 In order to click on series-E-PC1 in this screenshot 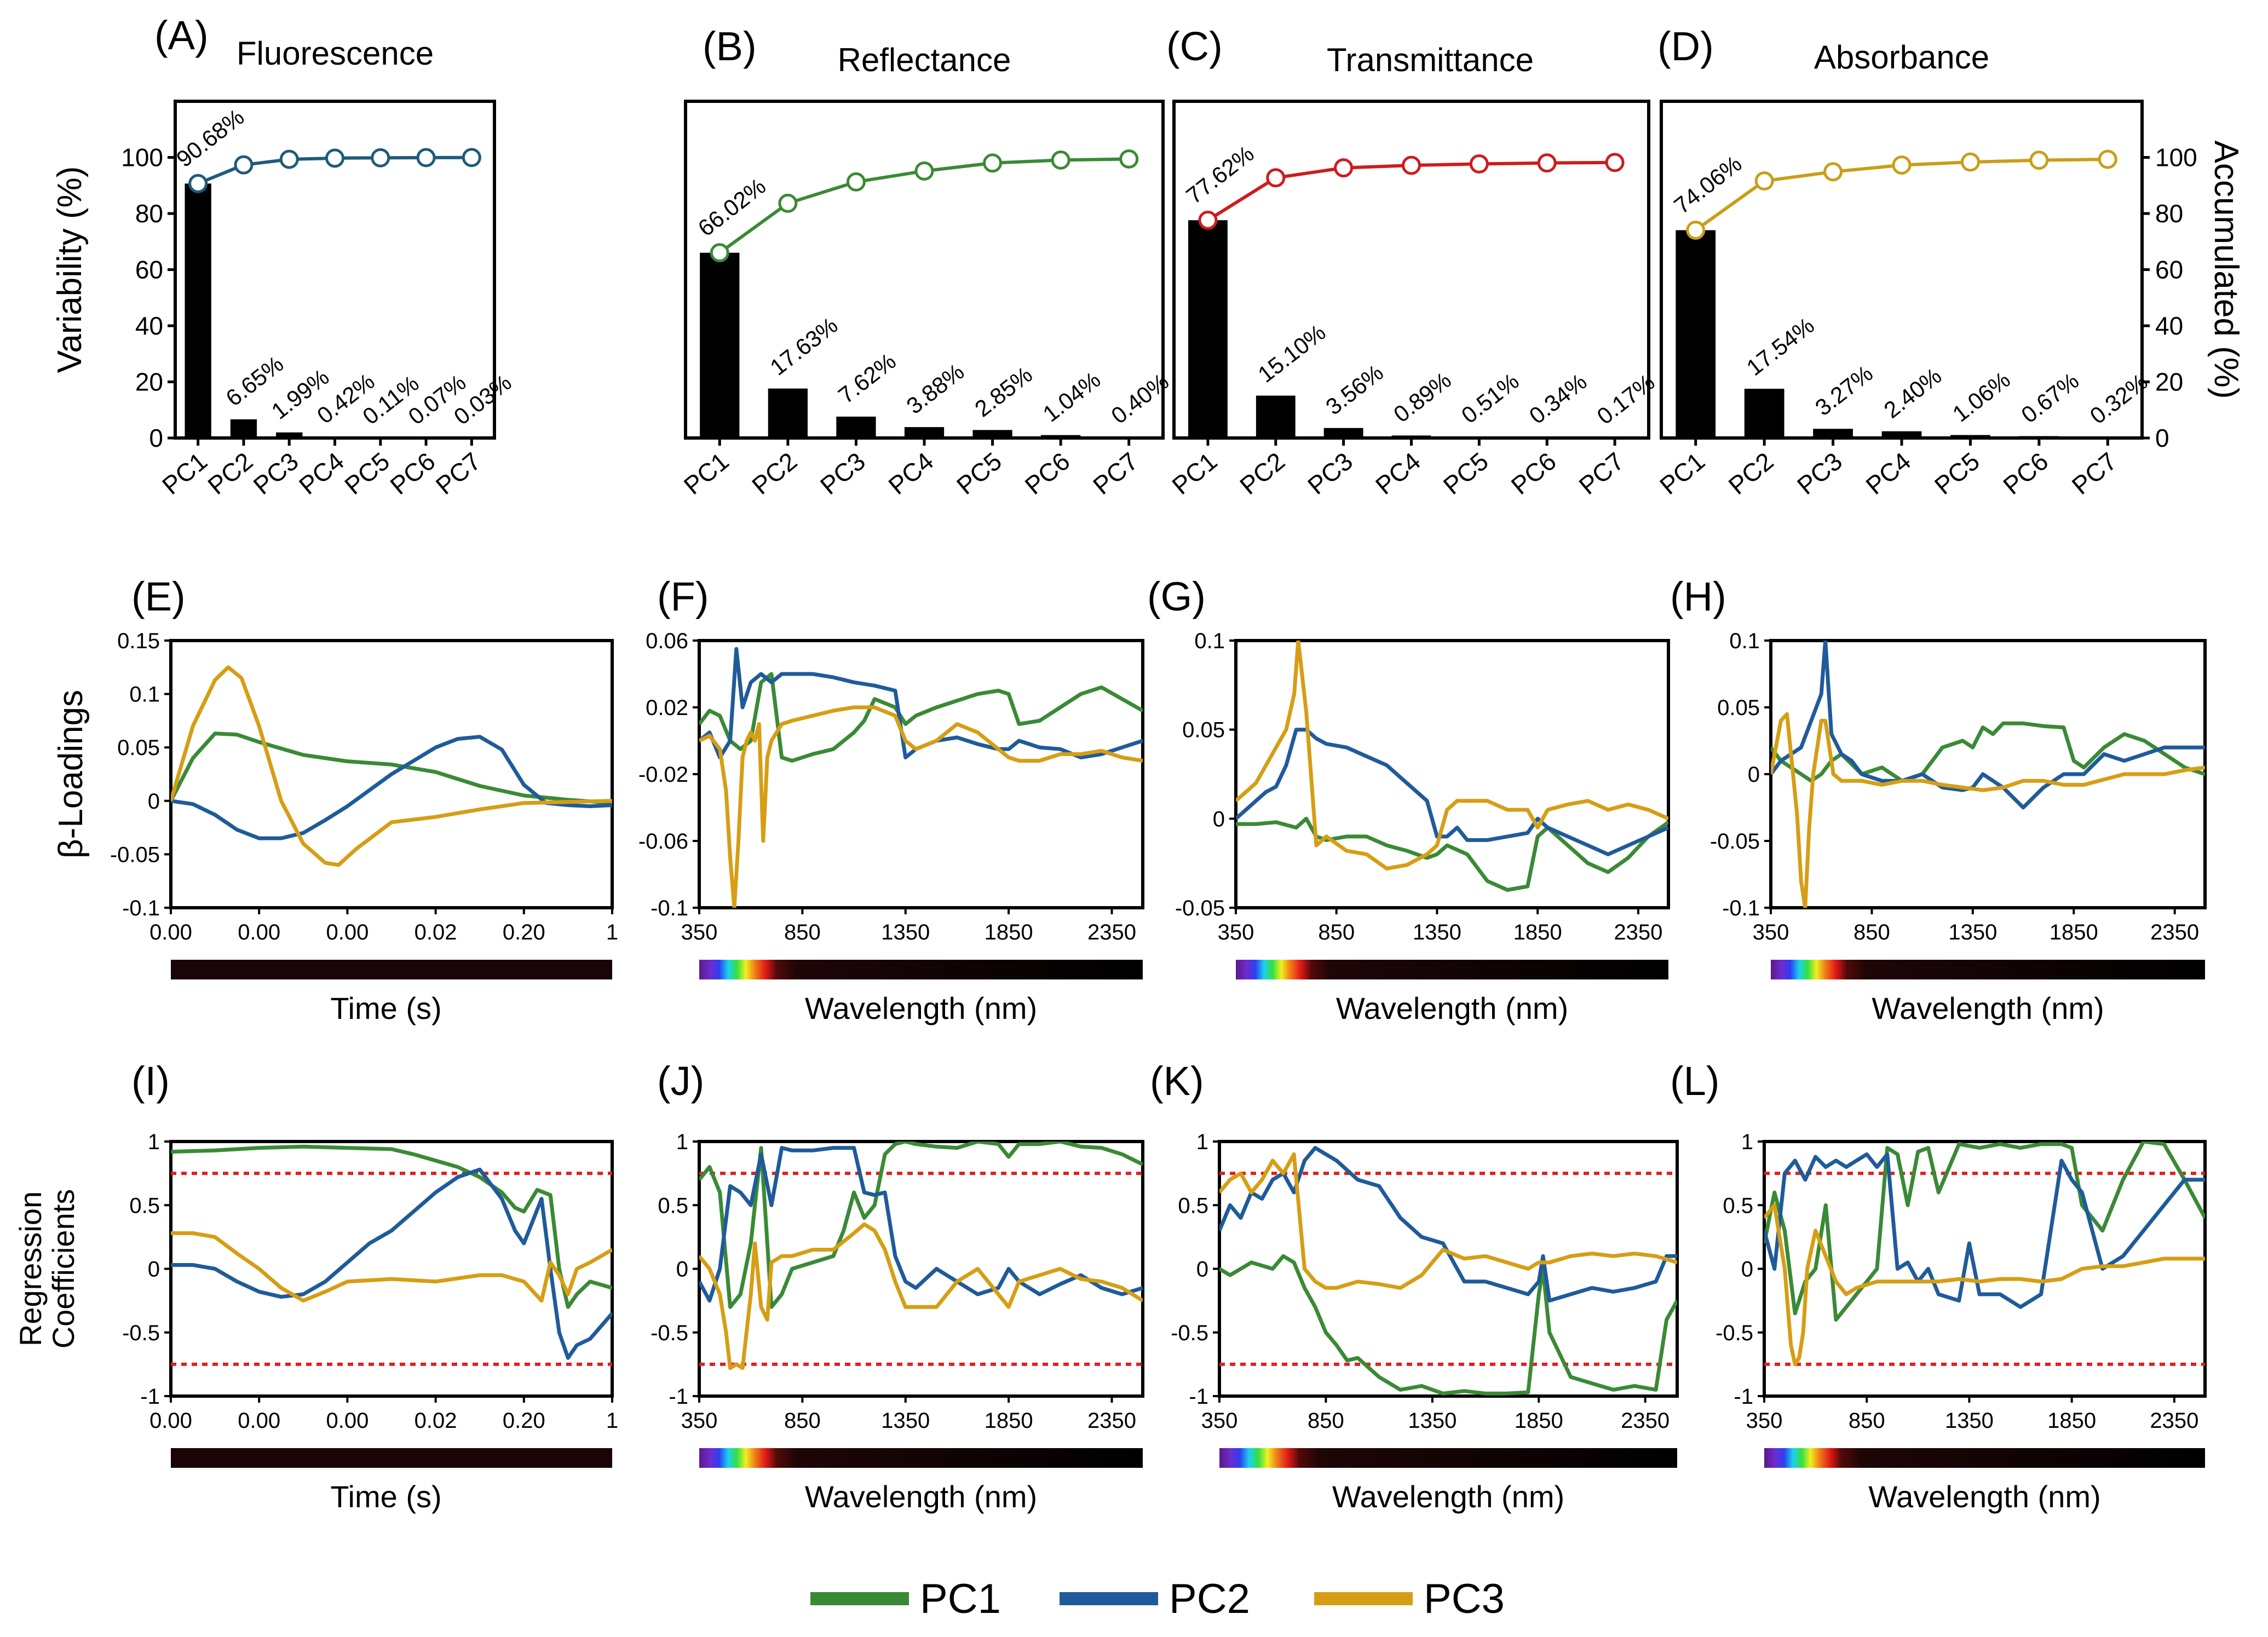, I will do `click(391, 768)`.